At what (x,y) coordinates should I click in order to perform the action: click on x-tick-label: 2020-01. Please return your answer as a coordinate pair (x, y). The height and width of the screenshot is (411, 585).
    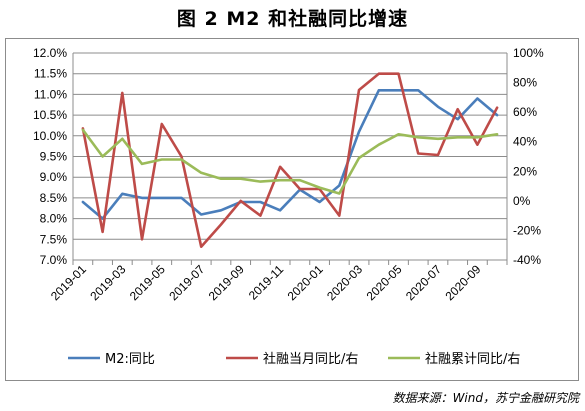
    Looking at the image, I should click on (305, 282).